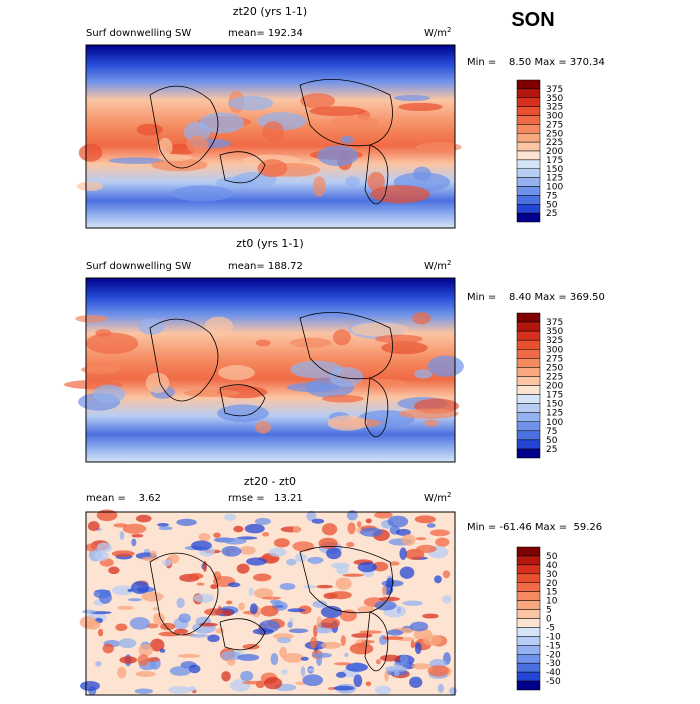 The height and width of the screenshot is (704, 700). I want to click on colorbar-label: 10, so click(552, 602).